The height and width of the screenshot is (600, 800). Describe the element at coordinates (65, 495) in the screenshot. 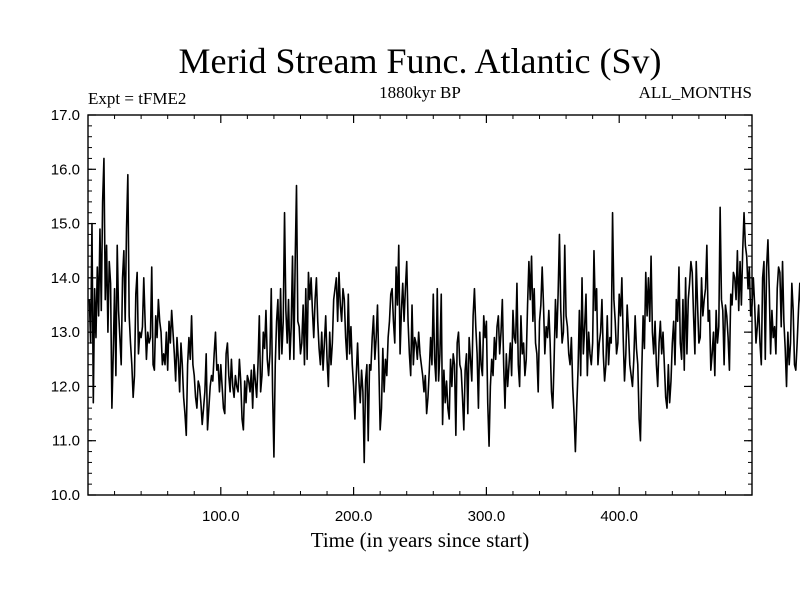

I see `y-tick-label: 10.0` at that location.